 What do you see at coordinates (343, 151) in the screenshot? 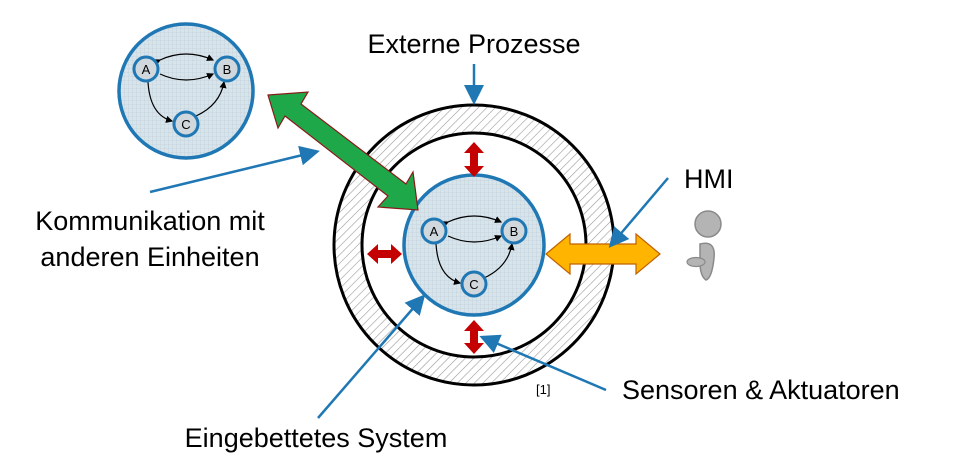
I see `communication-arrow` at bounding box center [343, 151].